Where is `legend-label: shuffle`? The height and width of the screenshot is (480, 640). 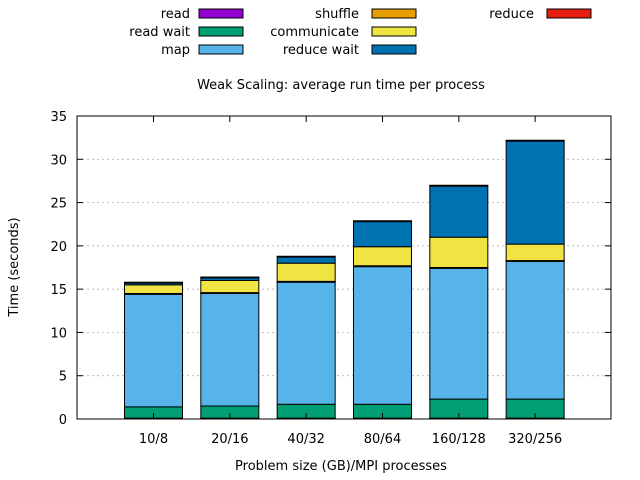 legend-label: shuffle is located at coordinates (337, 14).